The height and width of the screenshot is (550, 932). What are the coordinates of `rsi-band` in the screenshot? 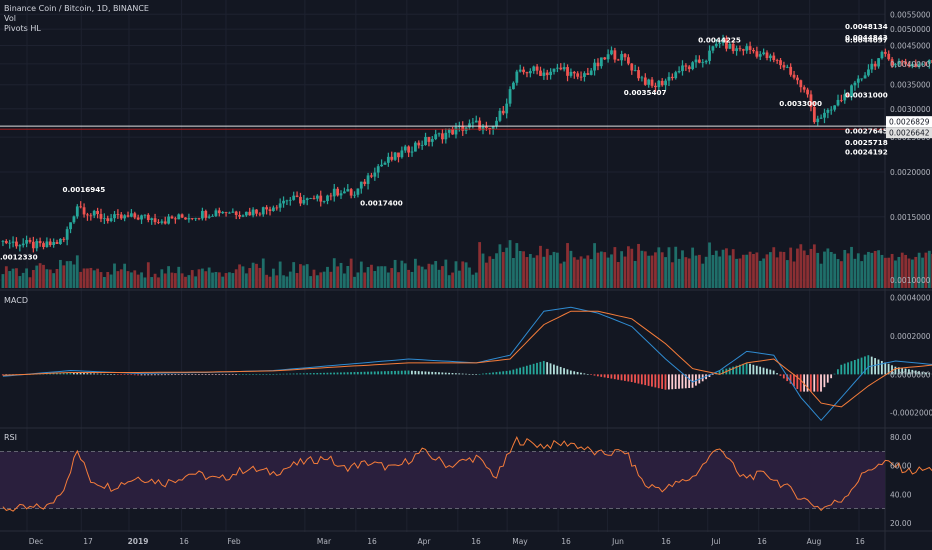 It's located at (442, 480).